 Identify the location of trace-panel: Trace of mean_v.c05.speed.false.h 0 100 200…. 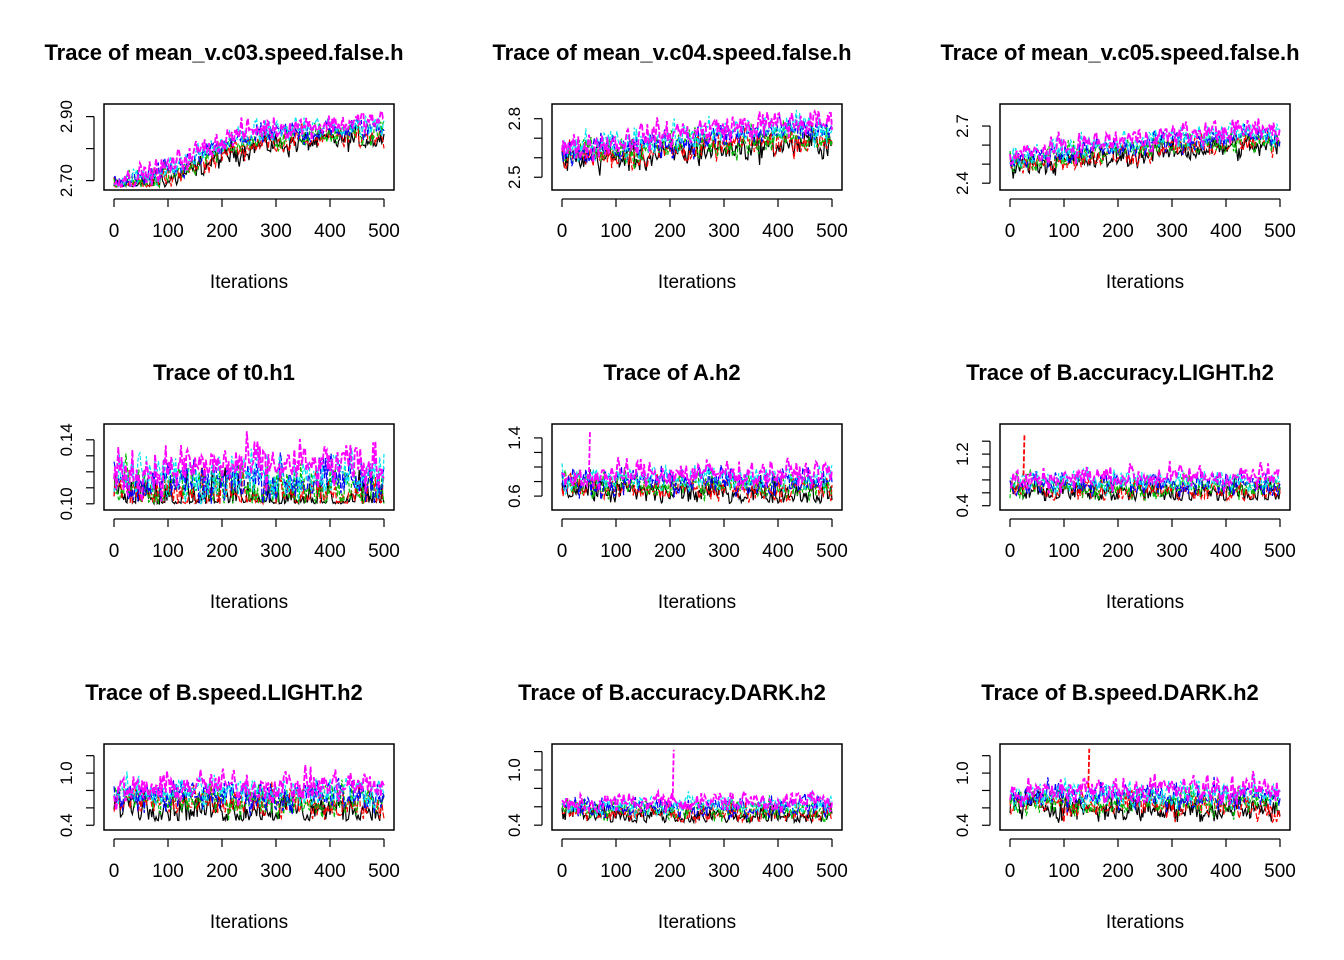
(1120, 160).